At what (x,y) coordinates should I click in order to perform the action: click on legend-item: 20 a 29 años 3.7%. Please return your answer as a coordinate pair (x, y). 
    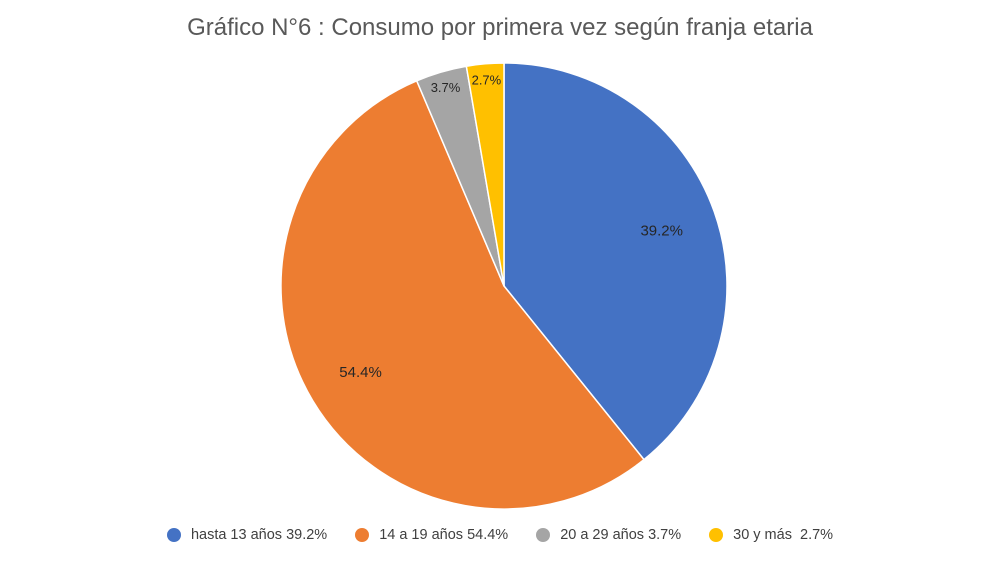
    Looking at the image, I should click on (608, 535).